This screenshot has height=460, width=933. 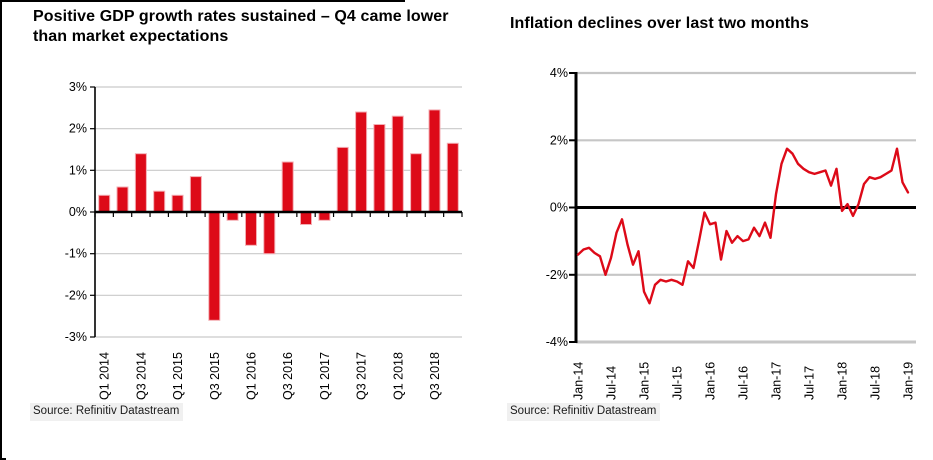 What do you see at coordinates (141, 376) in the screenshot?
I see `x-axis-label: Q3 2014` at bounding box center [141, 376].